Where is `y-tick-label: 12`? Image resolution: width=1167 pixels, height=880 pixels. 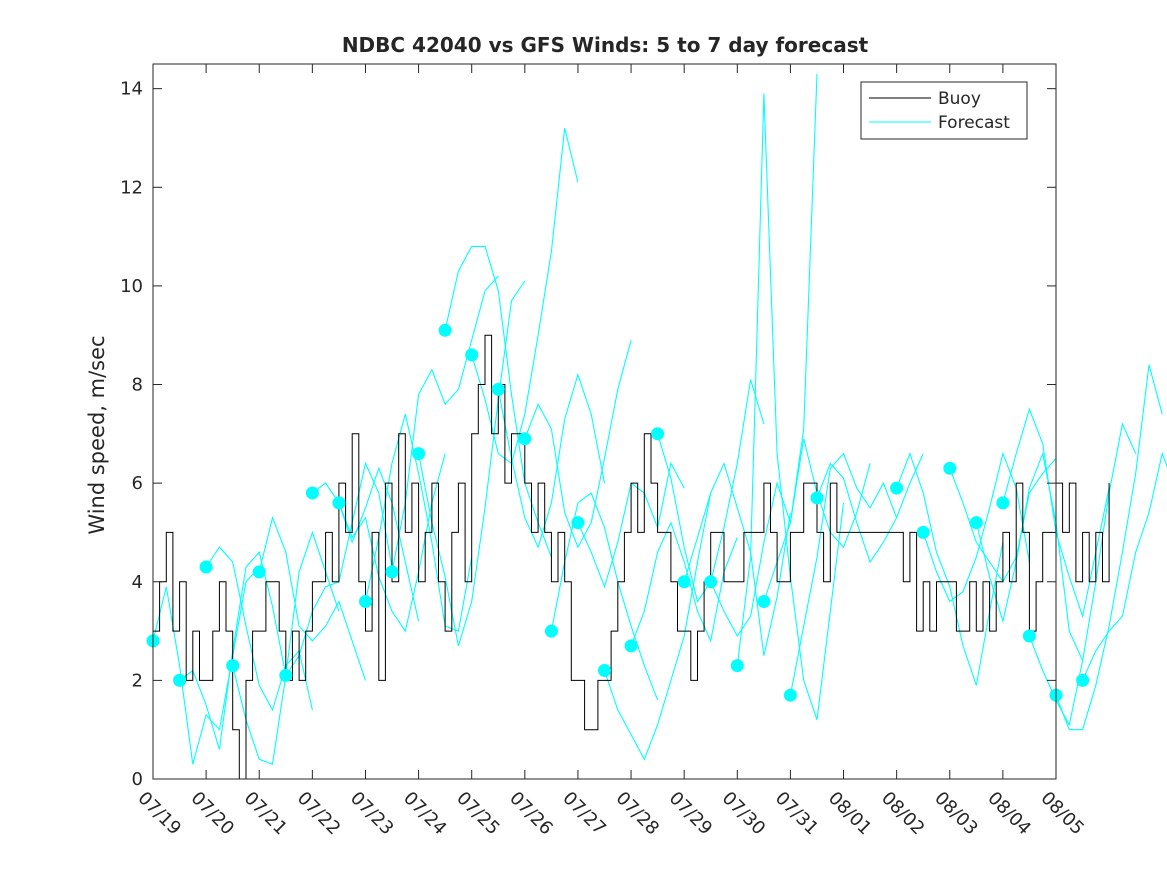 y-tick-label: 12 is located at coordinates (131, 187).